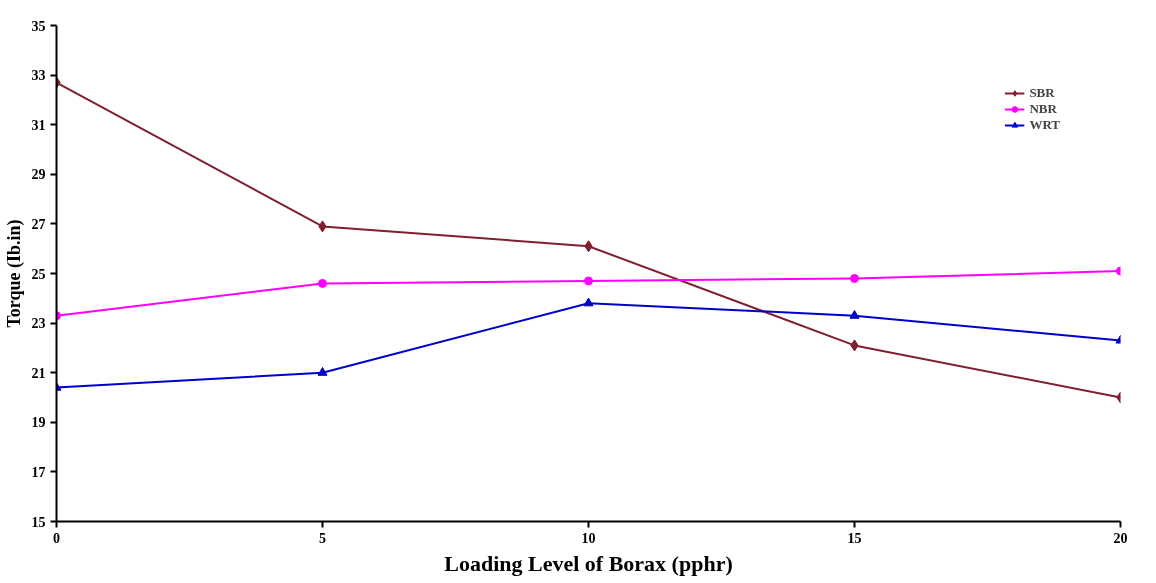 The width and height of the screenshot is (1156, 583). Describe the element at coordinates (38, 175) in the screenshot. I see `y-tick-label: 29` at that location.